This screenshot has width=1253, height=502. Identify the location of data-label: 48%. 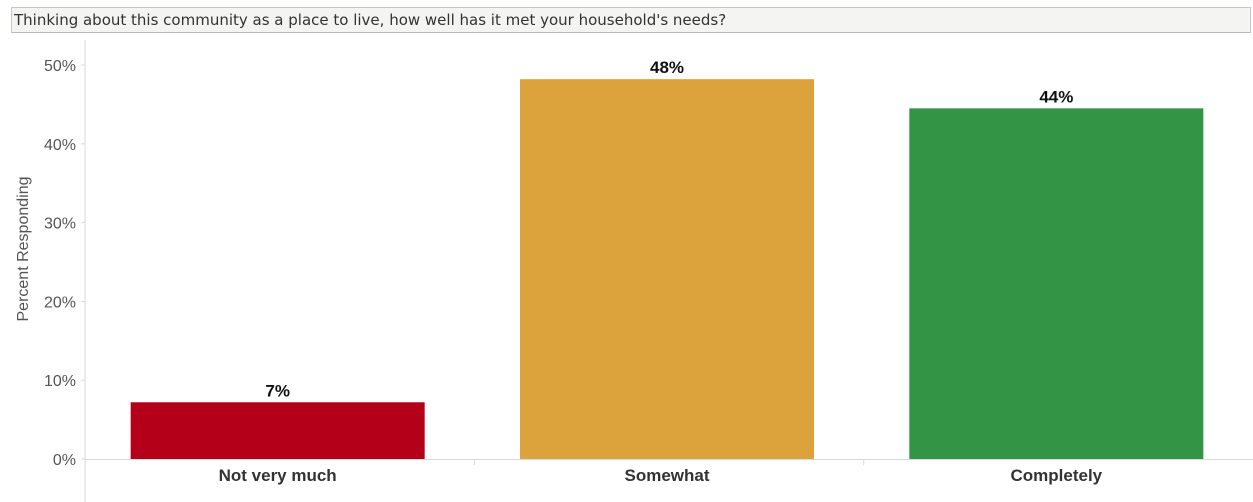
(667, 67).